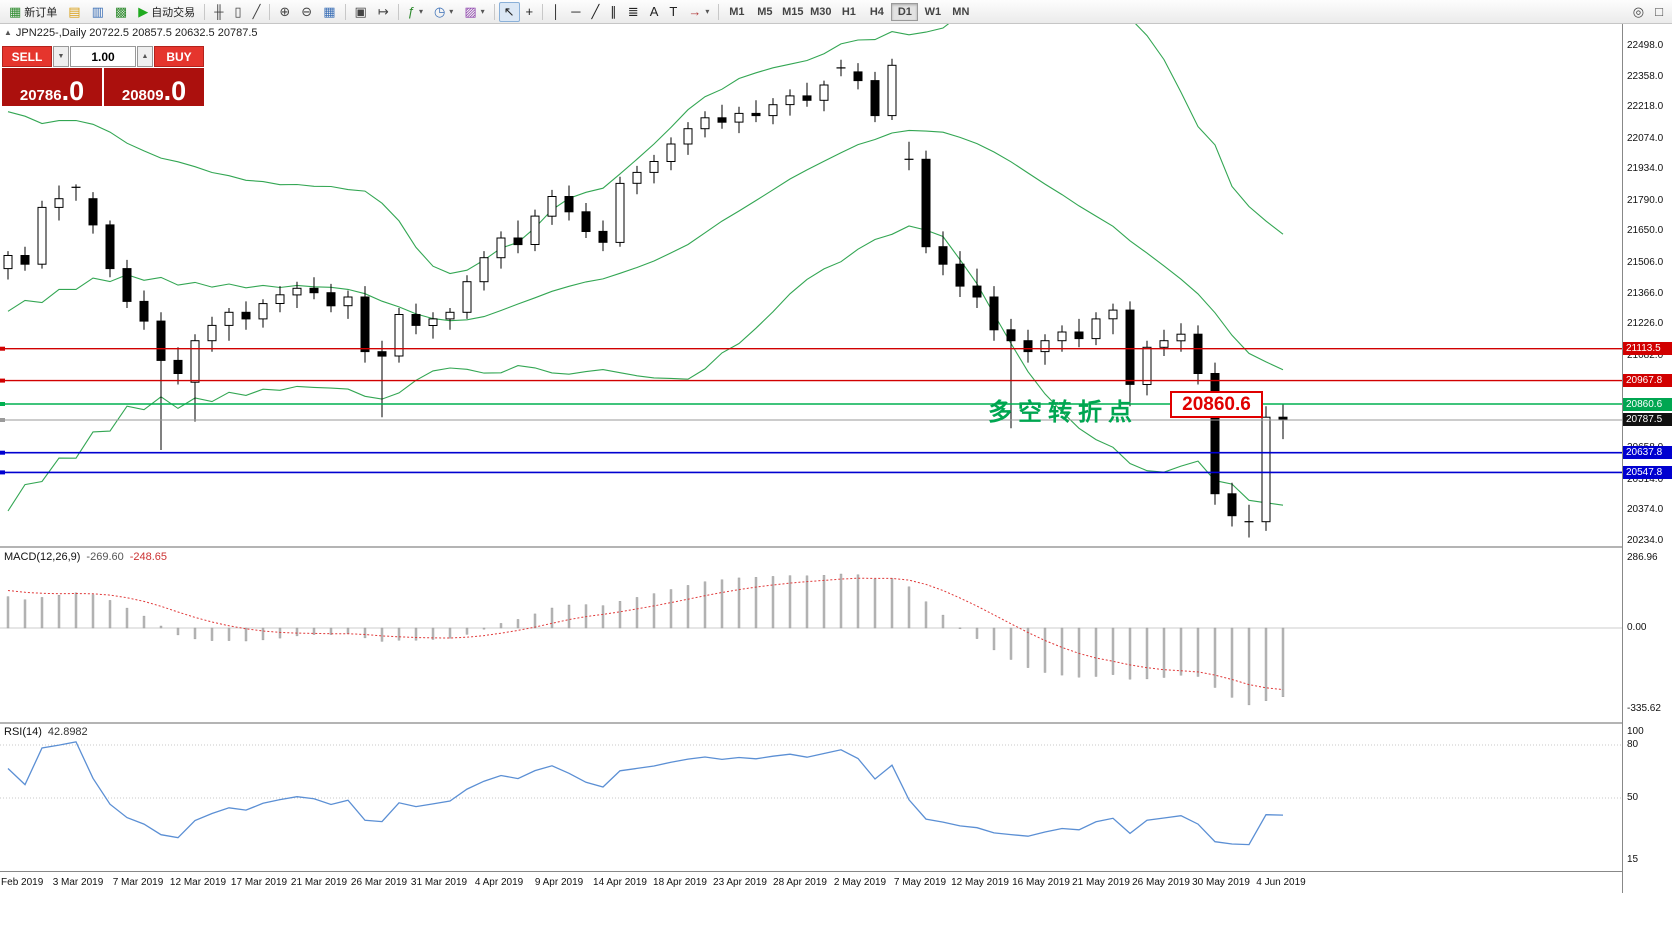 This screenshot has height=951, width=1672. Describe the element at coordinates (22, 882) in the screenshot. I see `time-axis-label: 6 Feb 2019` at that location.